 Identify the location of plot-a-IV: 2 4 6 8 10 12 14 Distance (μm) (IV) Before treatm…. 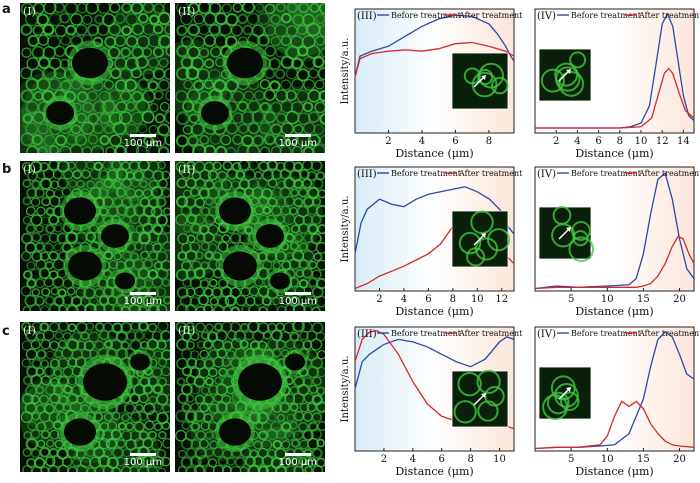
(607, 83).